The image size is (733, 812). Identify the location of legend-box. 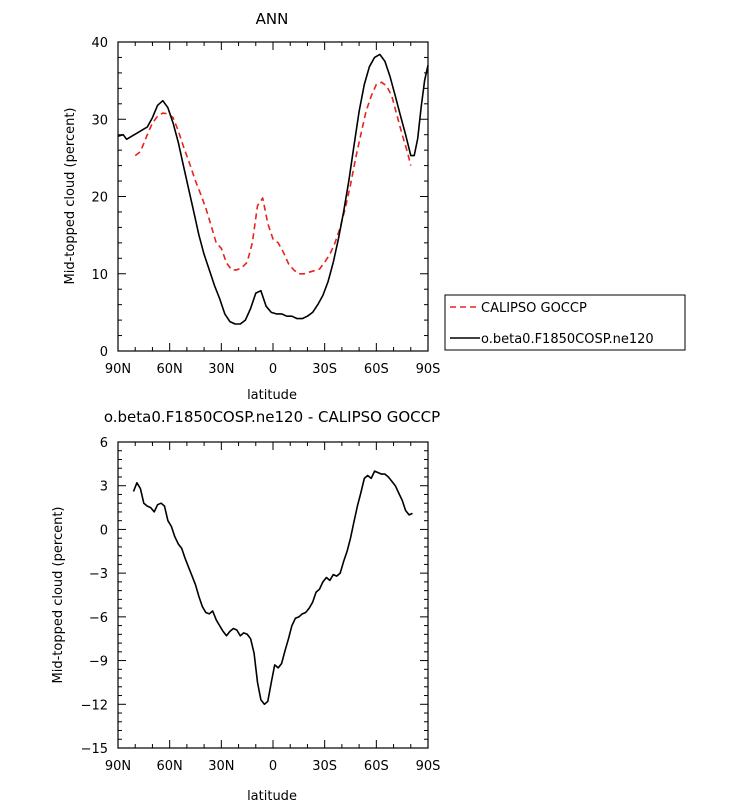
(565, 322).